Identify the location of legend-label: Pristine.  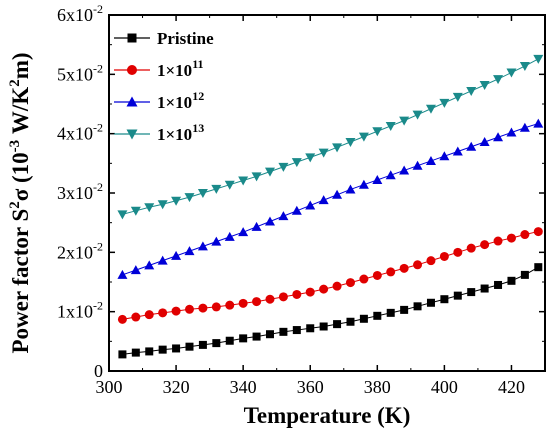
(185, 38).